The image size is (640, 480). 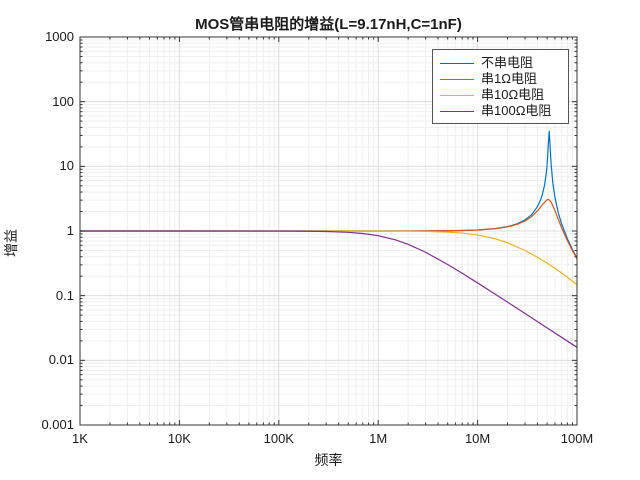 I want to click on chart-title: MOS管串电阻的增益(L=9.17nH,C=1nF), so click(x=328, y=24).